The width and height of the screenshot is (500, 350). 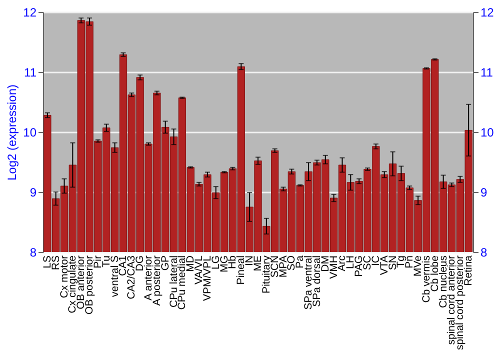 What do you see at coordinates (30, 133) in the screenshot?
I see `y-tick-label: 10` at bounding box center [30, 133].